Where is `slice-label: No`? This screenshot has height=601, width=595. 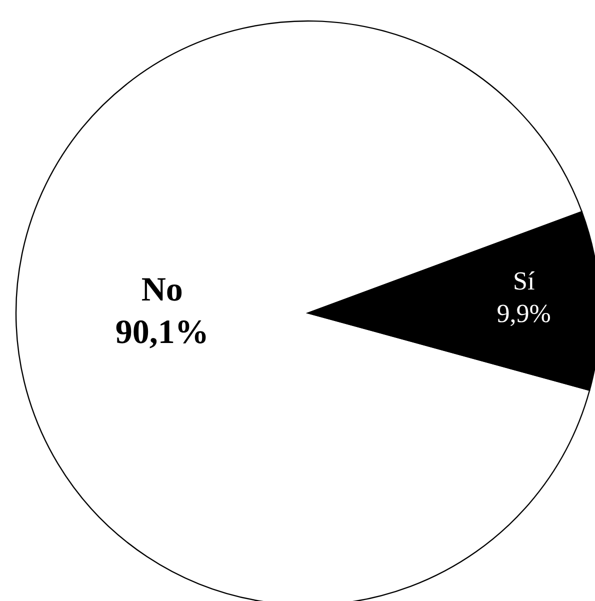
slice-label: No is located at coordinates (162, 290).